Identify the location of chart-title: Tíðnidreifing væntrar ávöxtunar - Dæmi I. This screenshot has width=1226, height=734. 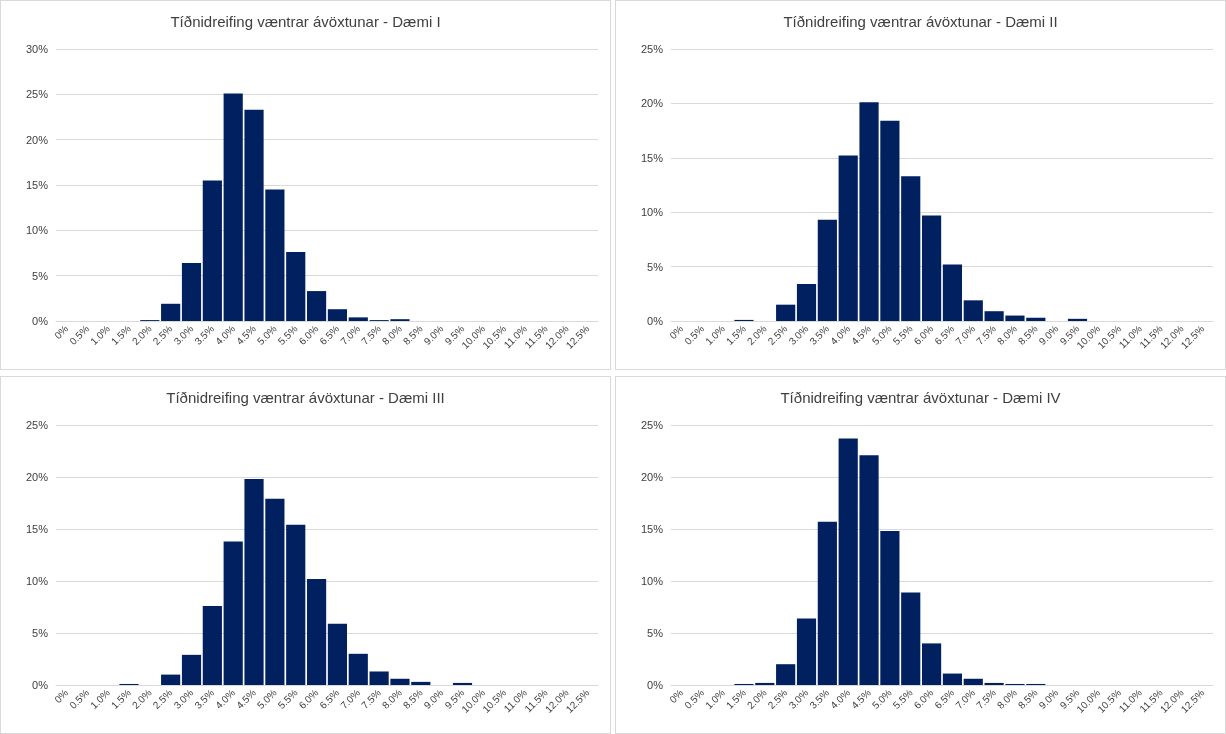
(305, 21).